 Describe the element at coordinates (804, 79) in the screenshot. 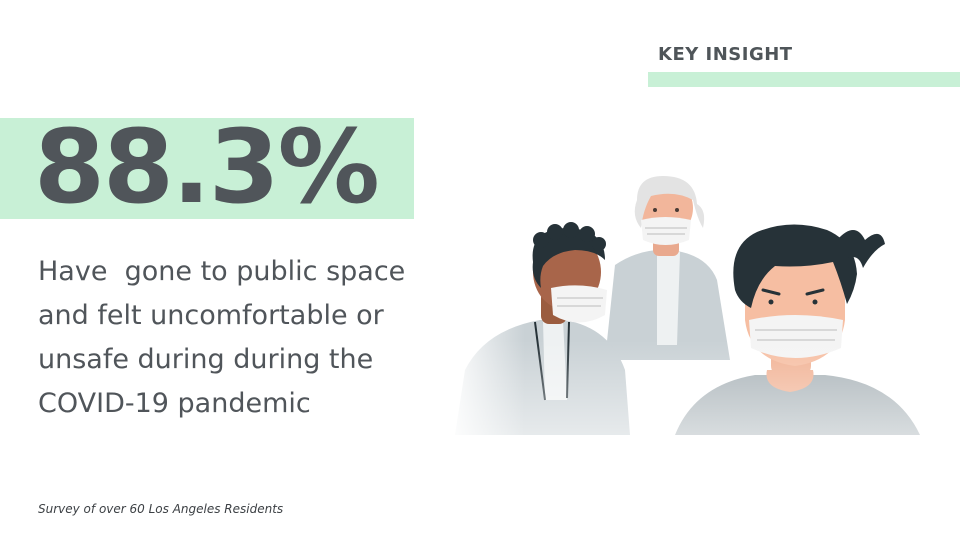

I see `key-insight-underline` at that location.